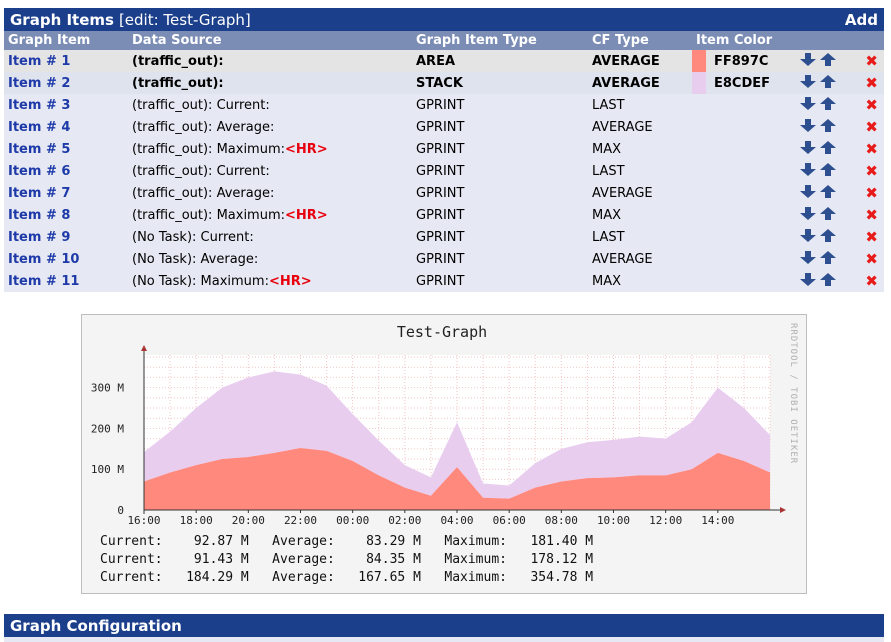  I want to click on cf-type-cell: MAX, so click(640, 149).